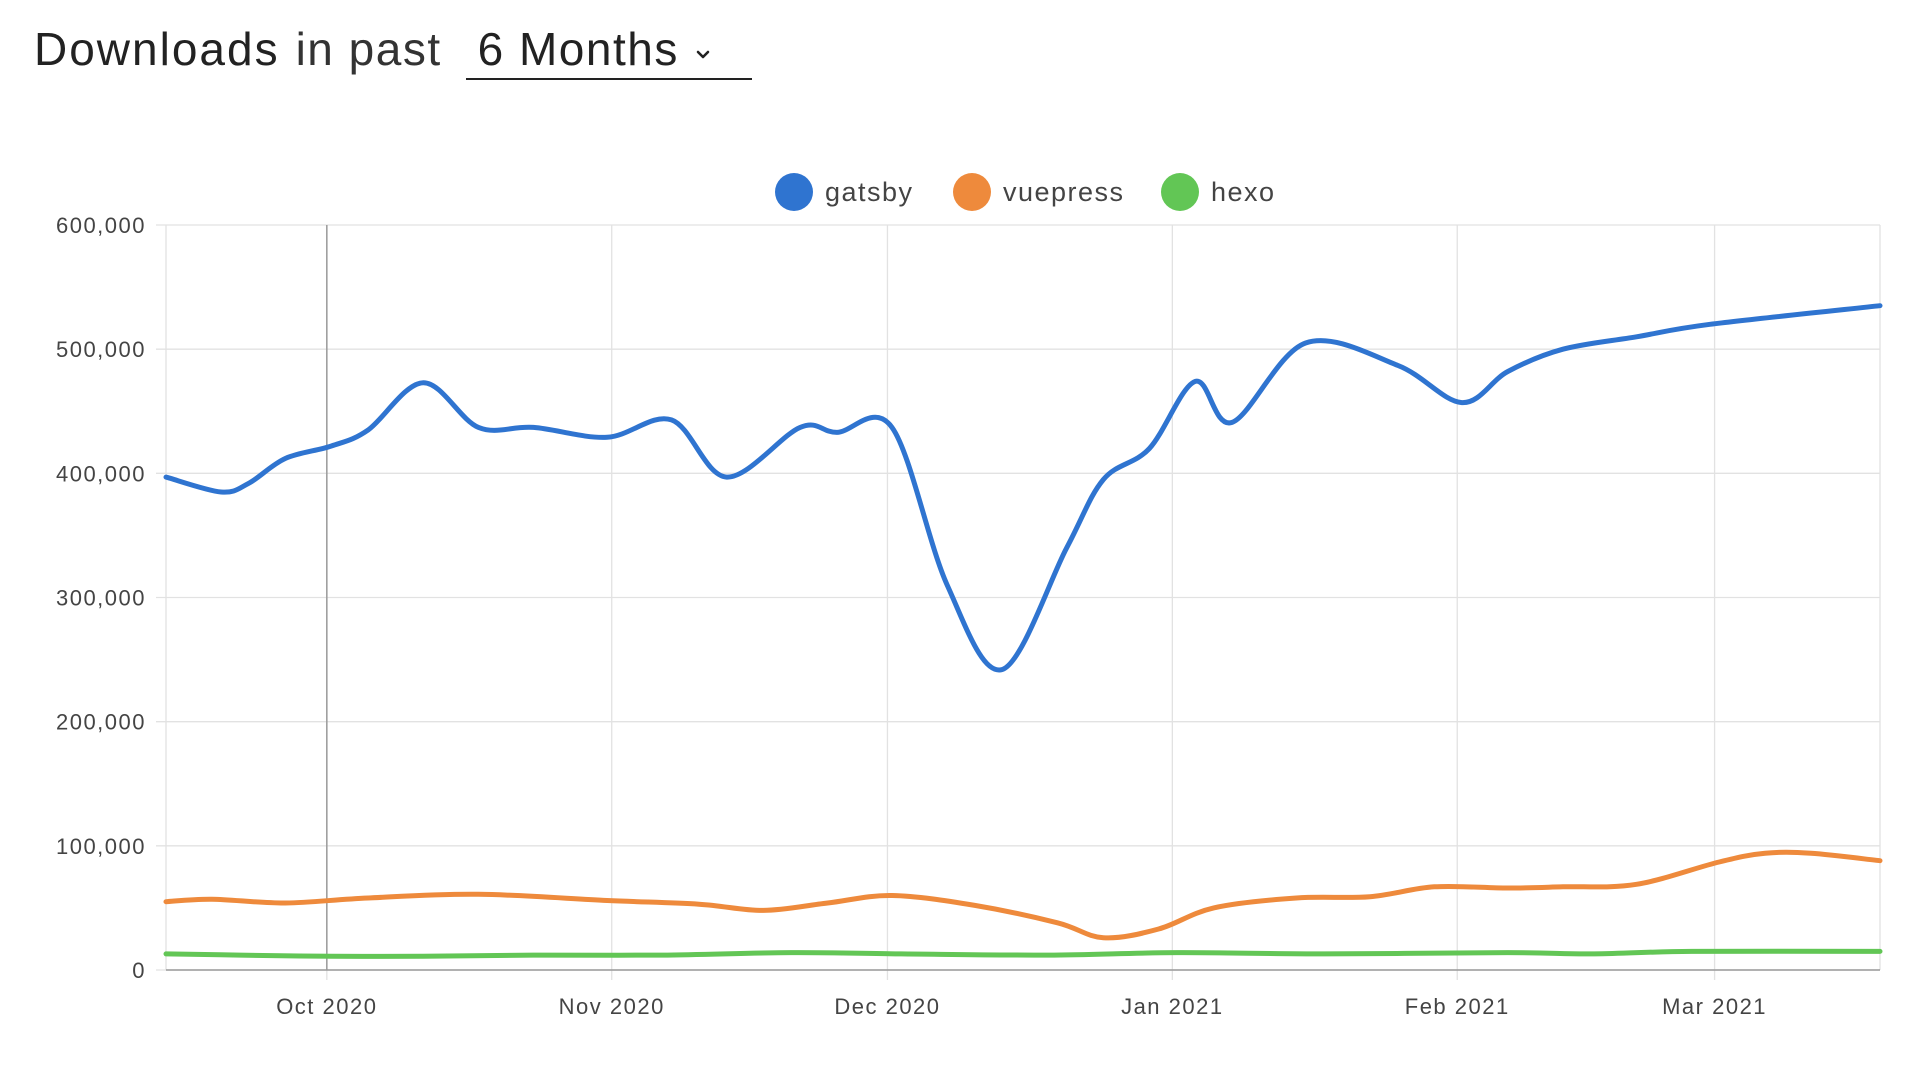  I want to click on period-dropdown: 6 Months, so click(608, 51).